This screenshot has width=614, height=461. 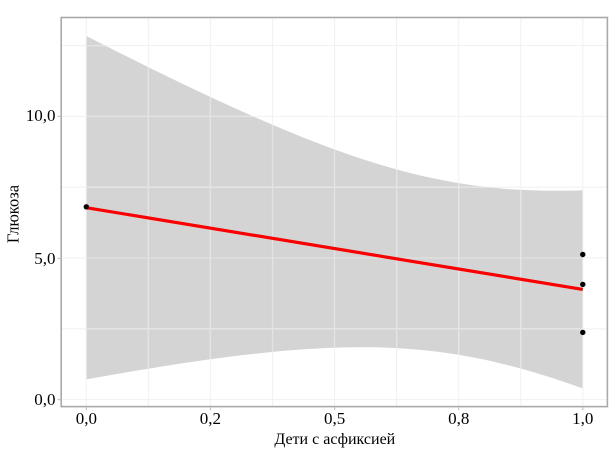 What do you see at coordinates (334, 418) in the screenshot?
I see `svg-text: 0,5` at bounding box center [334, 418].